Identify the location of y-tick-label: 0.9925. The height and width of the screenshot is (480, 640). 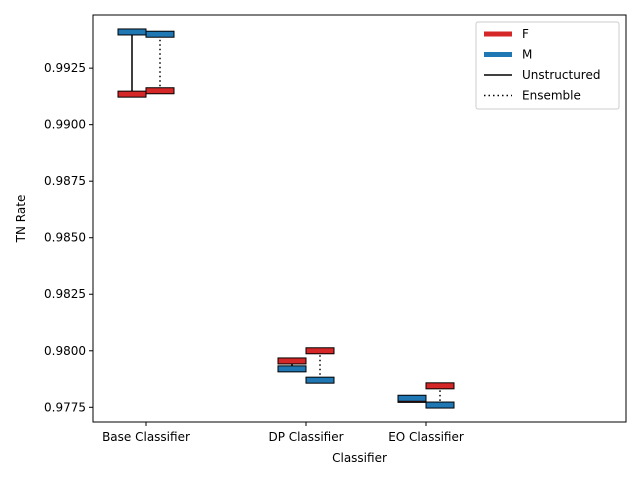
(65, 68).